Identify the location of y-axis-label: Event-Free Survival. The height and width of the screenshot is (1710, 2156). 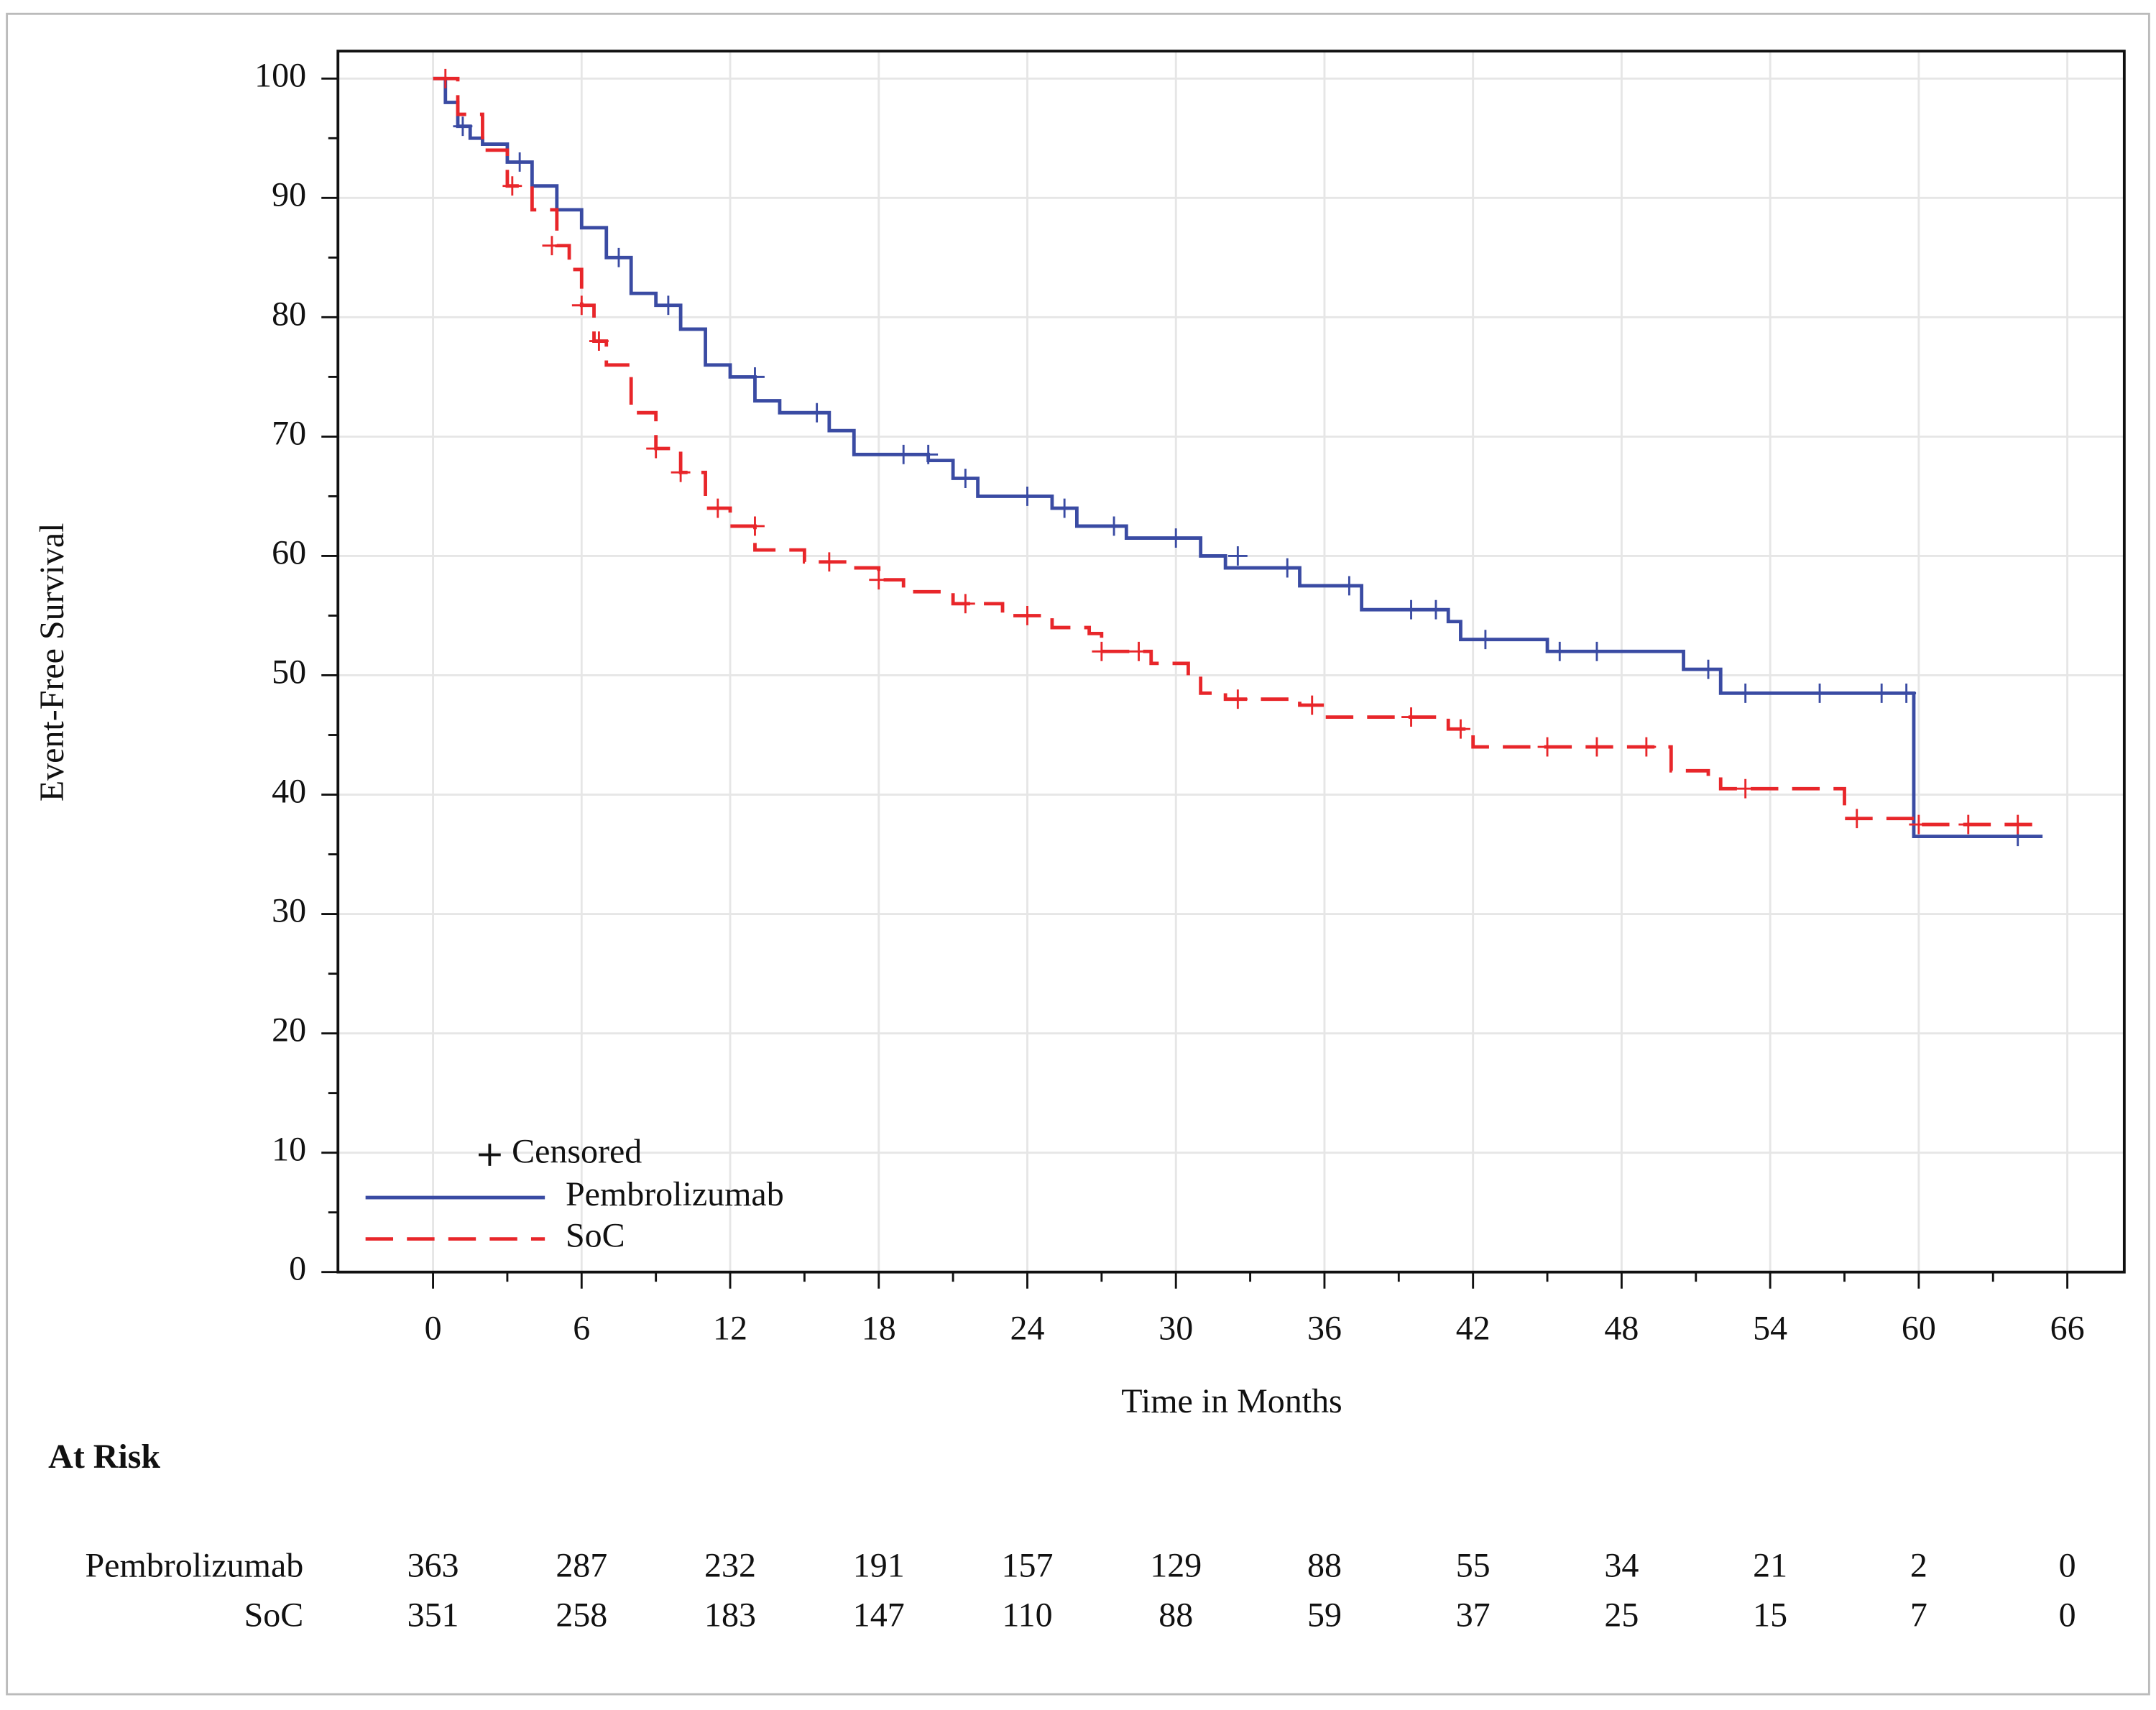
(52, 662).